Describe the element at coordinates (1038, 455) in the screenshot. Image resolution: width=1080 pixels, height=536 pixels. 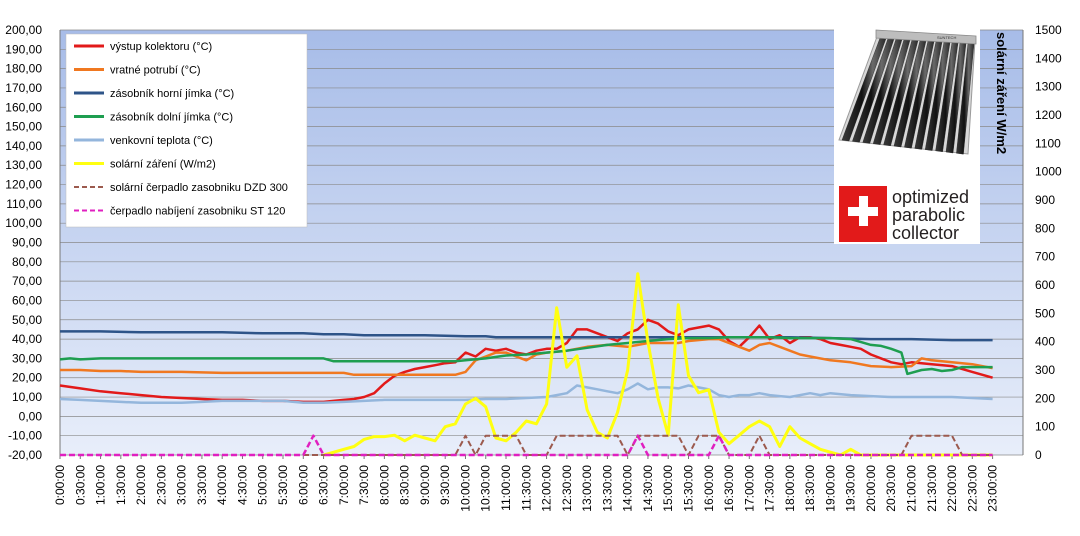
I see `y2-tick-label: 0` at that location.